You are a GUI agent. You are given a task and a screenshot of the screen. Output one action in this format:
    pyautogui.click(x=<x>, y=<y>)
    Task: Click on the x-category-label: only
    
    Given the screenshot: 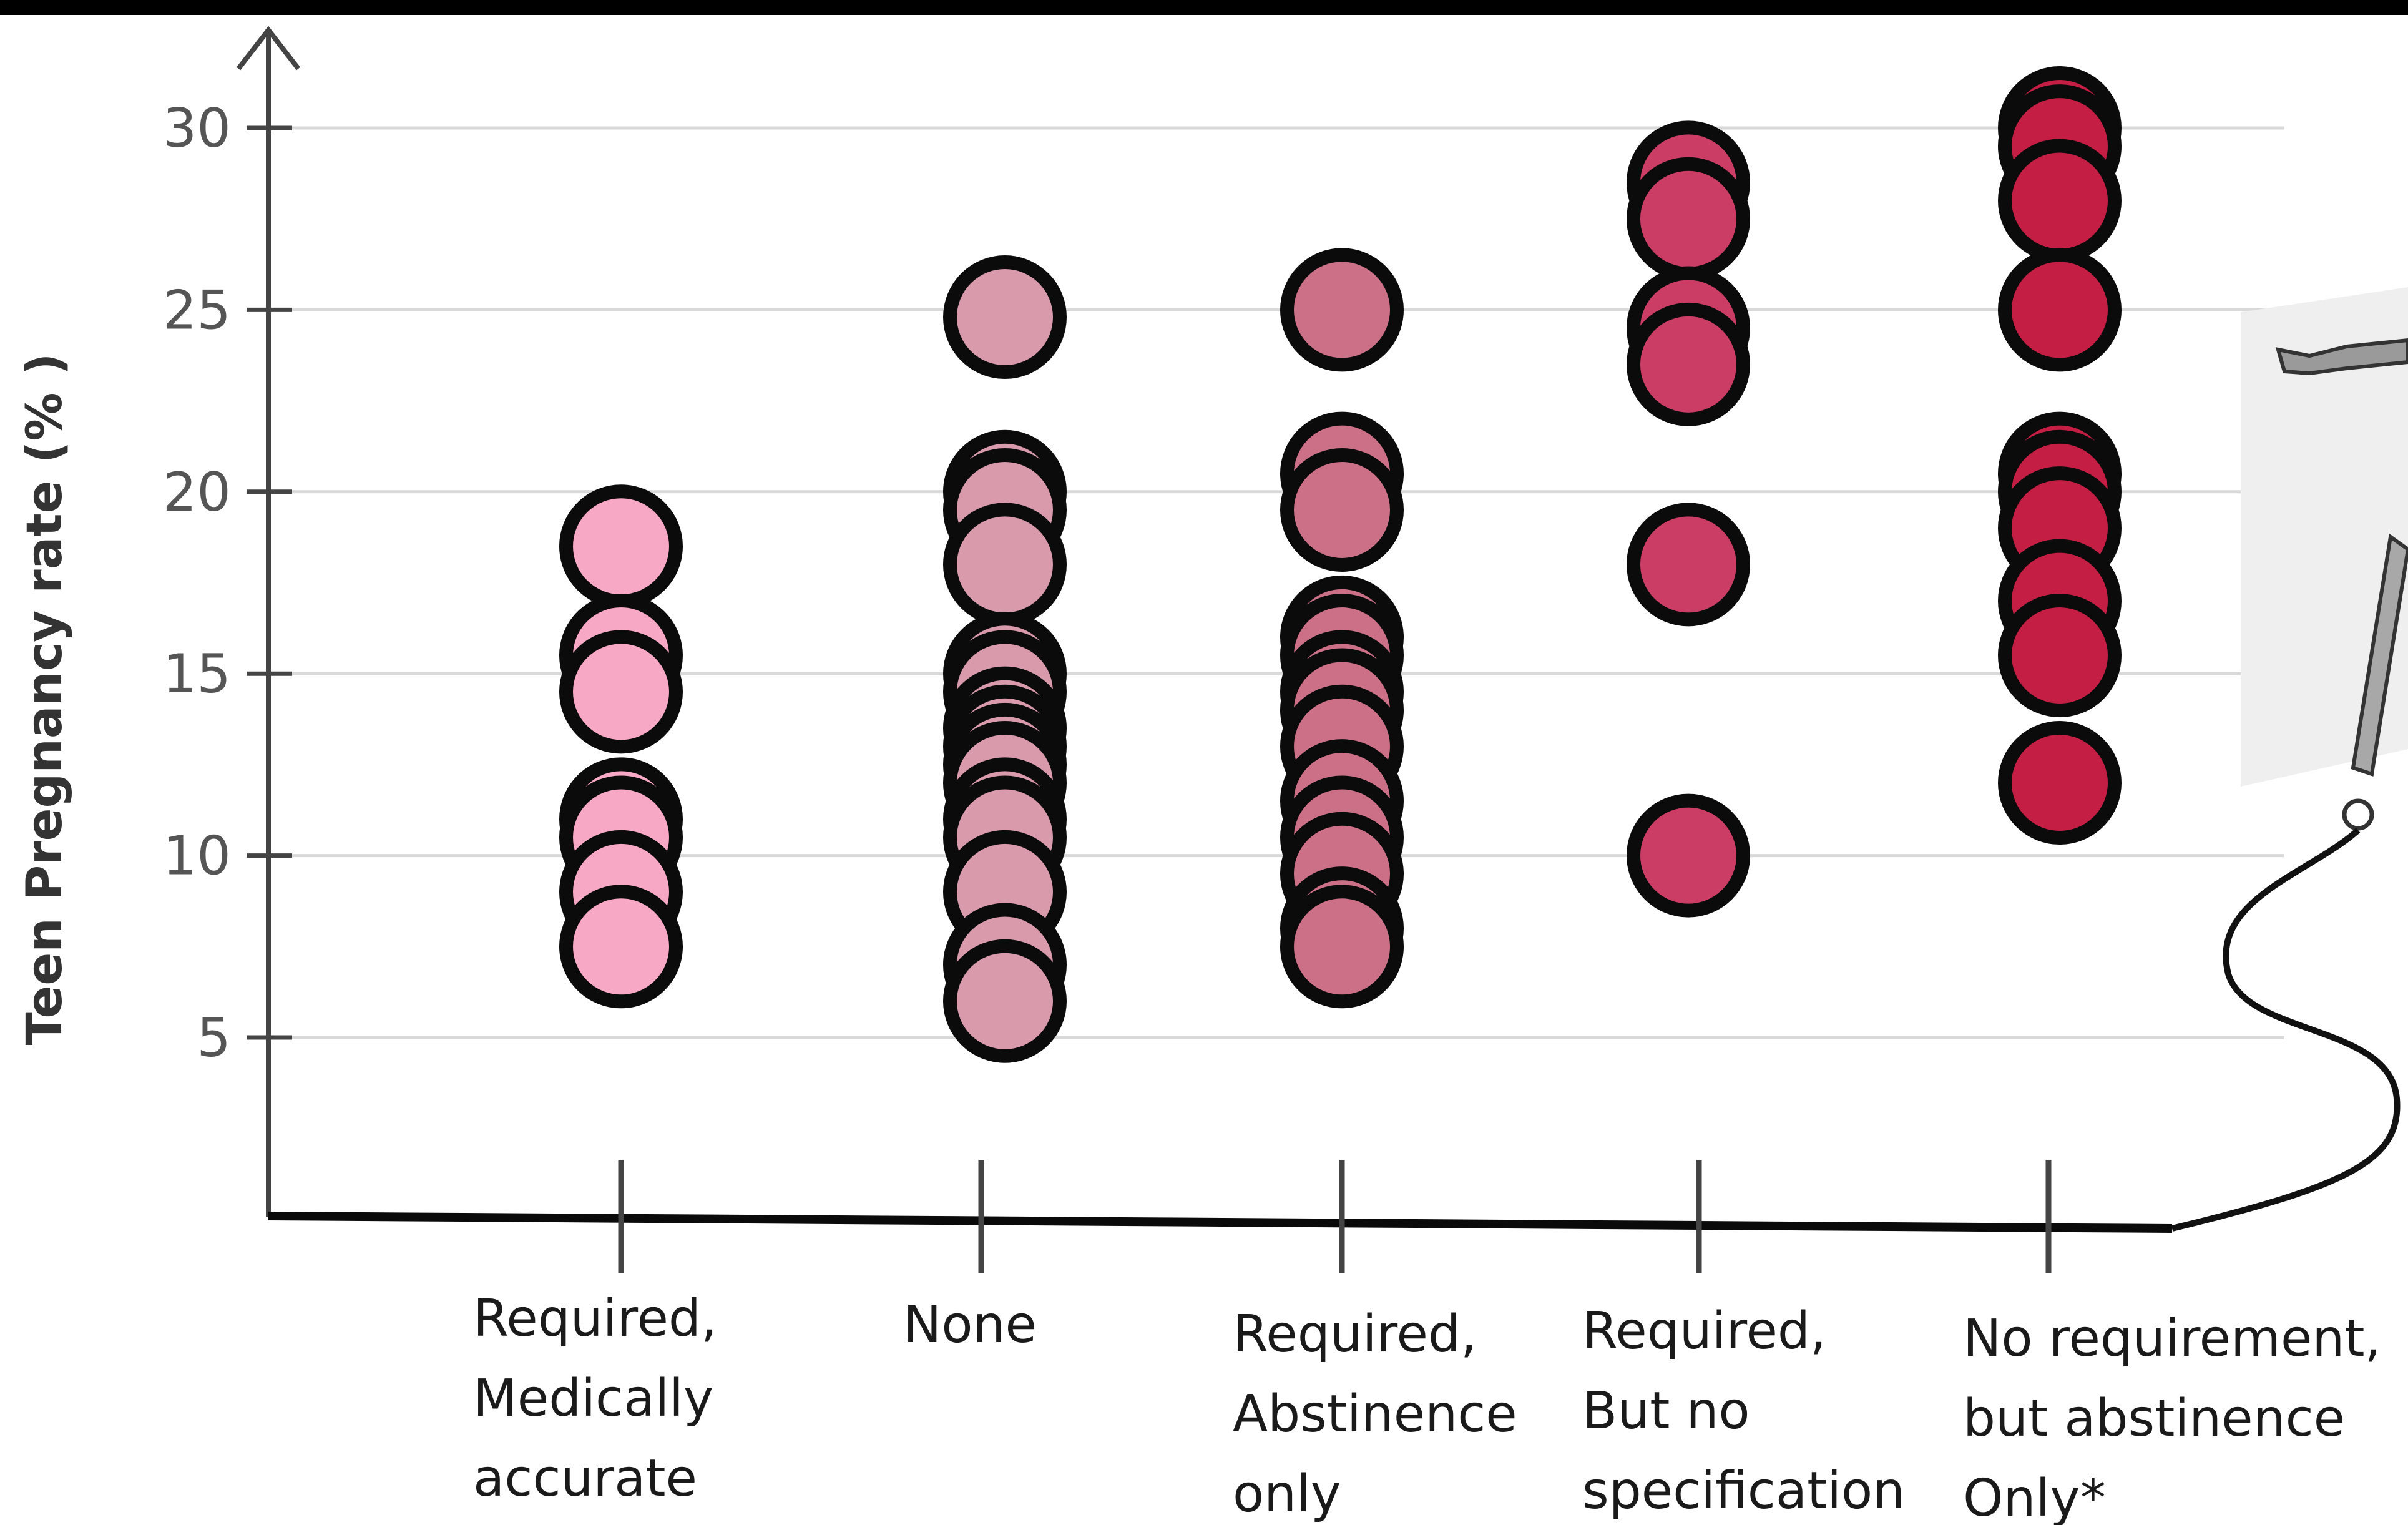 What is the action you would take?
    pyautogui.click(x=1287, y=1494)
    